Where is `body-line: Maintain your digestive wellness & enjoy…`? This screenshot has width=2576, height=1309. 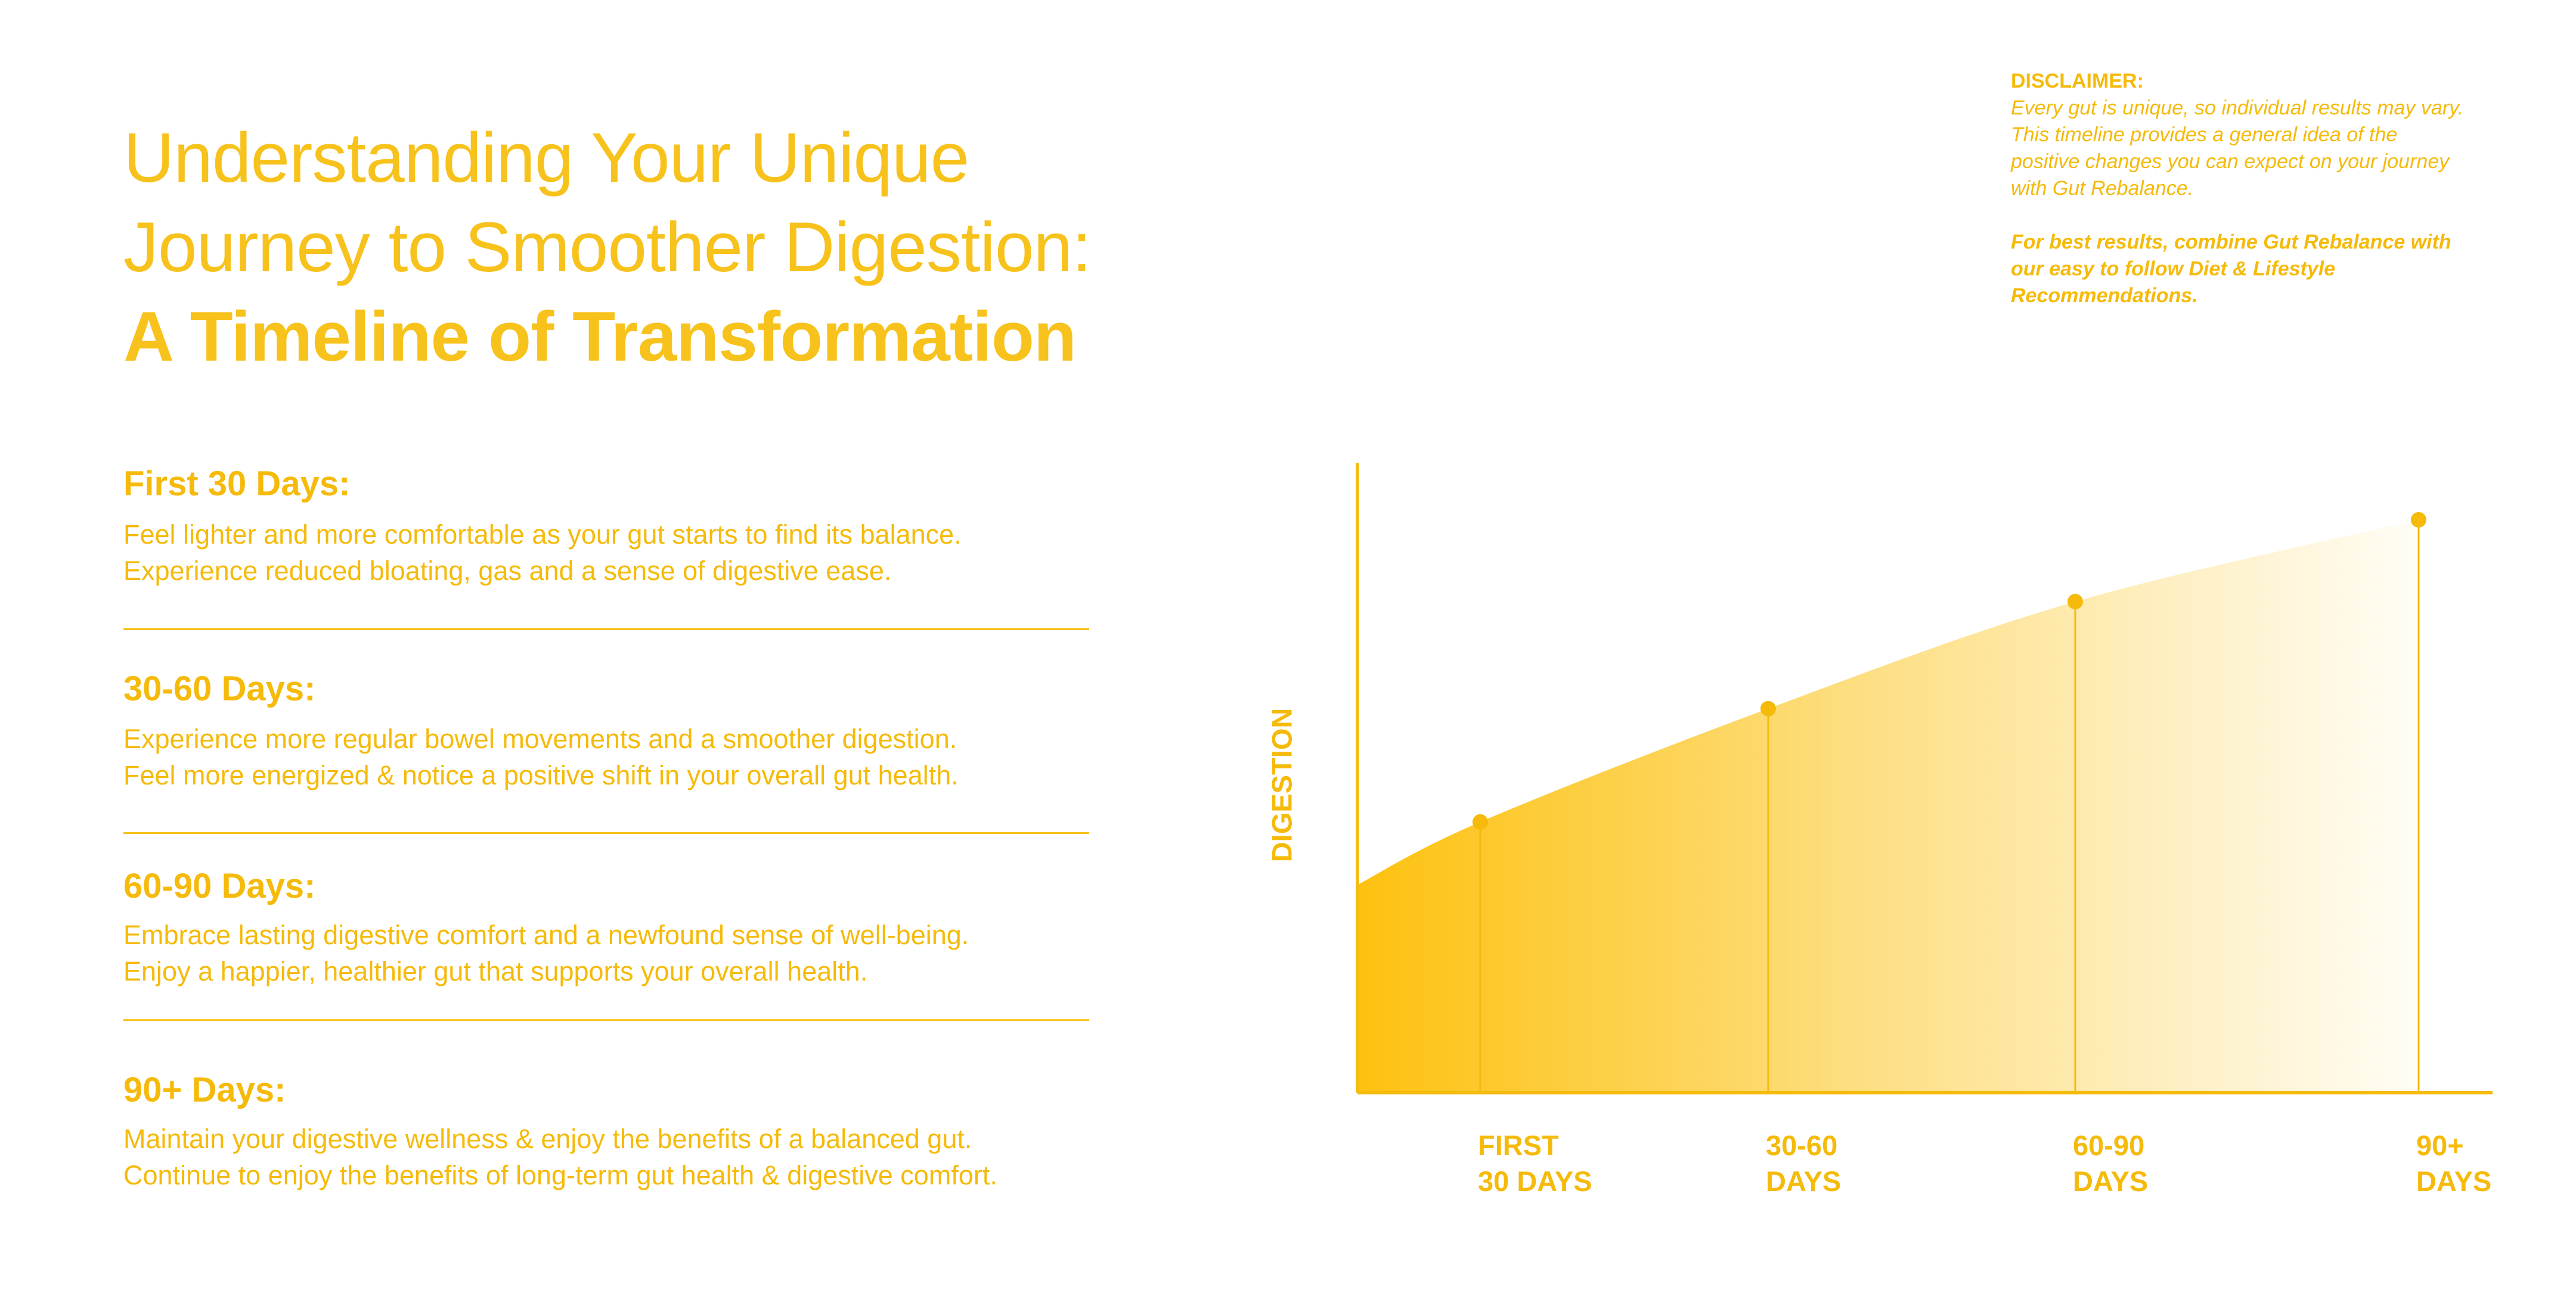
body-line: Maintain your digestive wellness & enjoy… is located at coordinates (547, 1139).